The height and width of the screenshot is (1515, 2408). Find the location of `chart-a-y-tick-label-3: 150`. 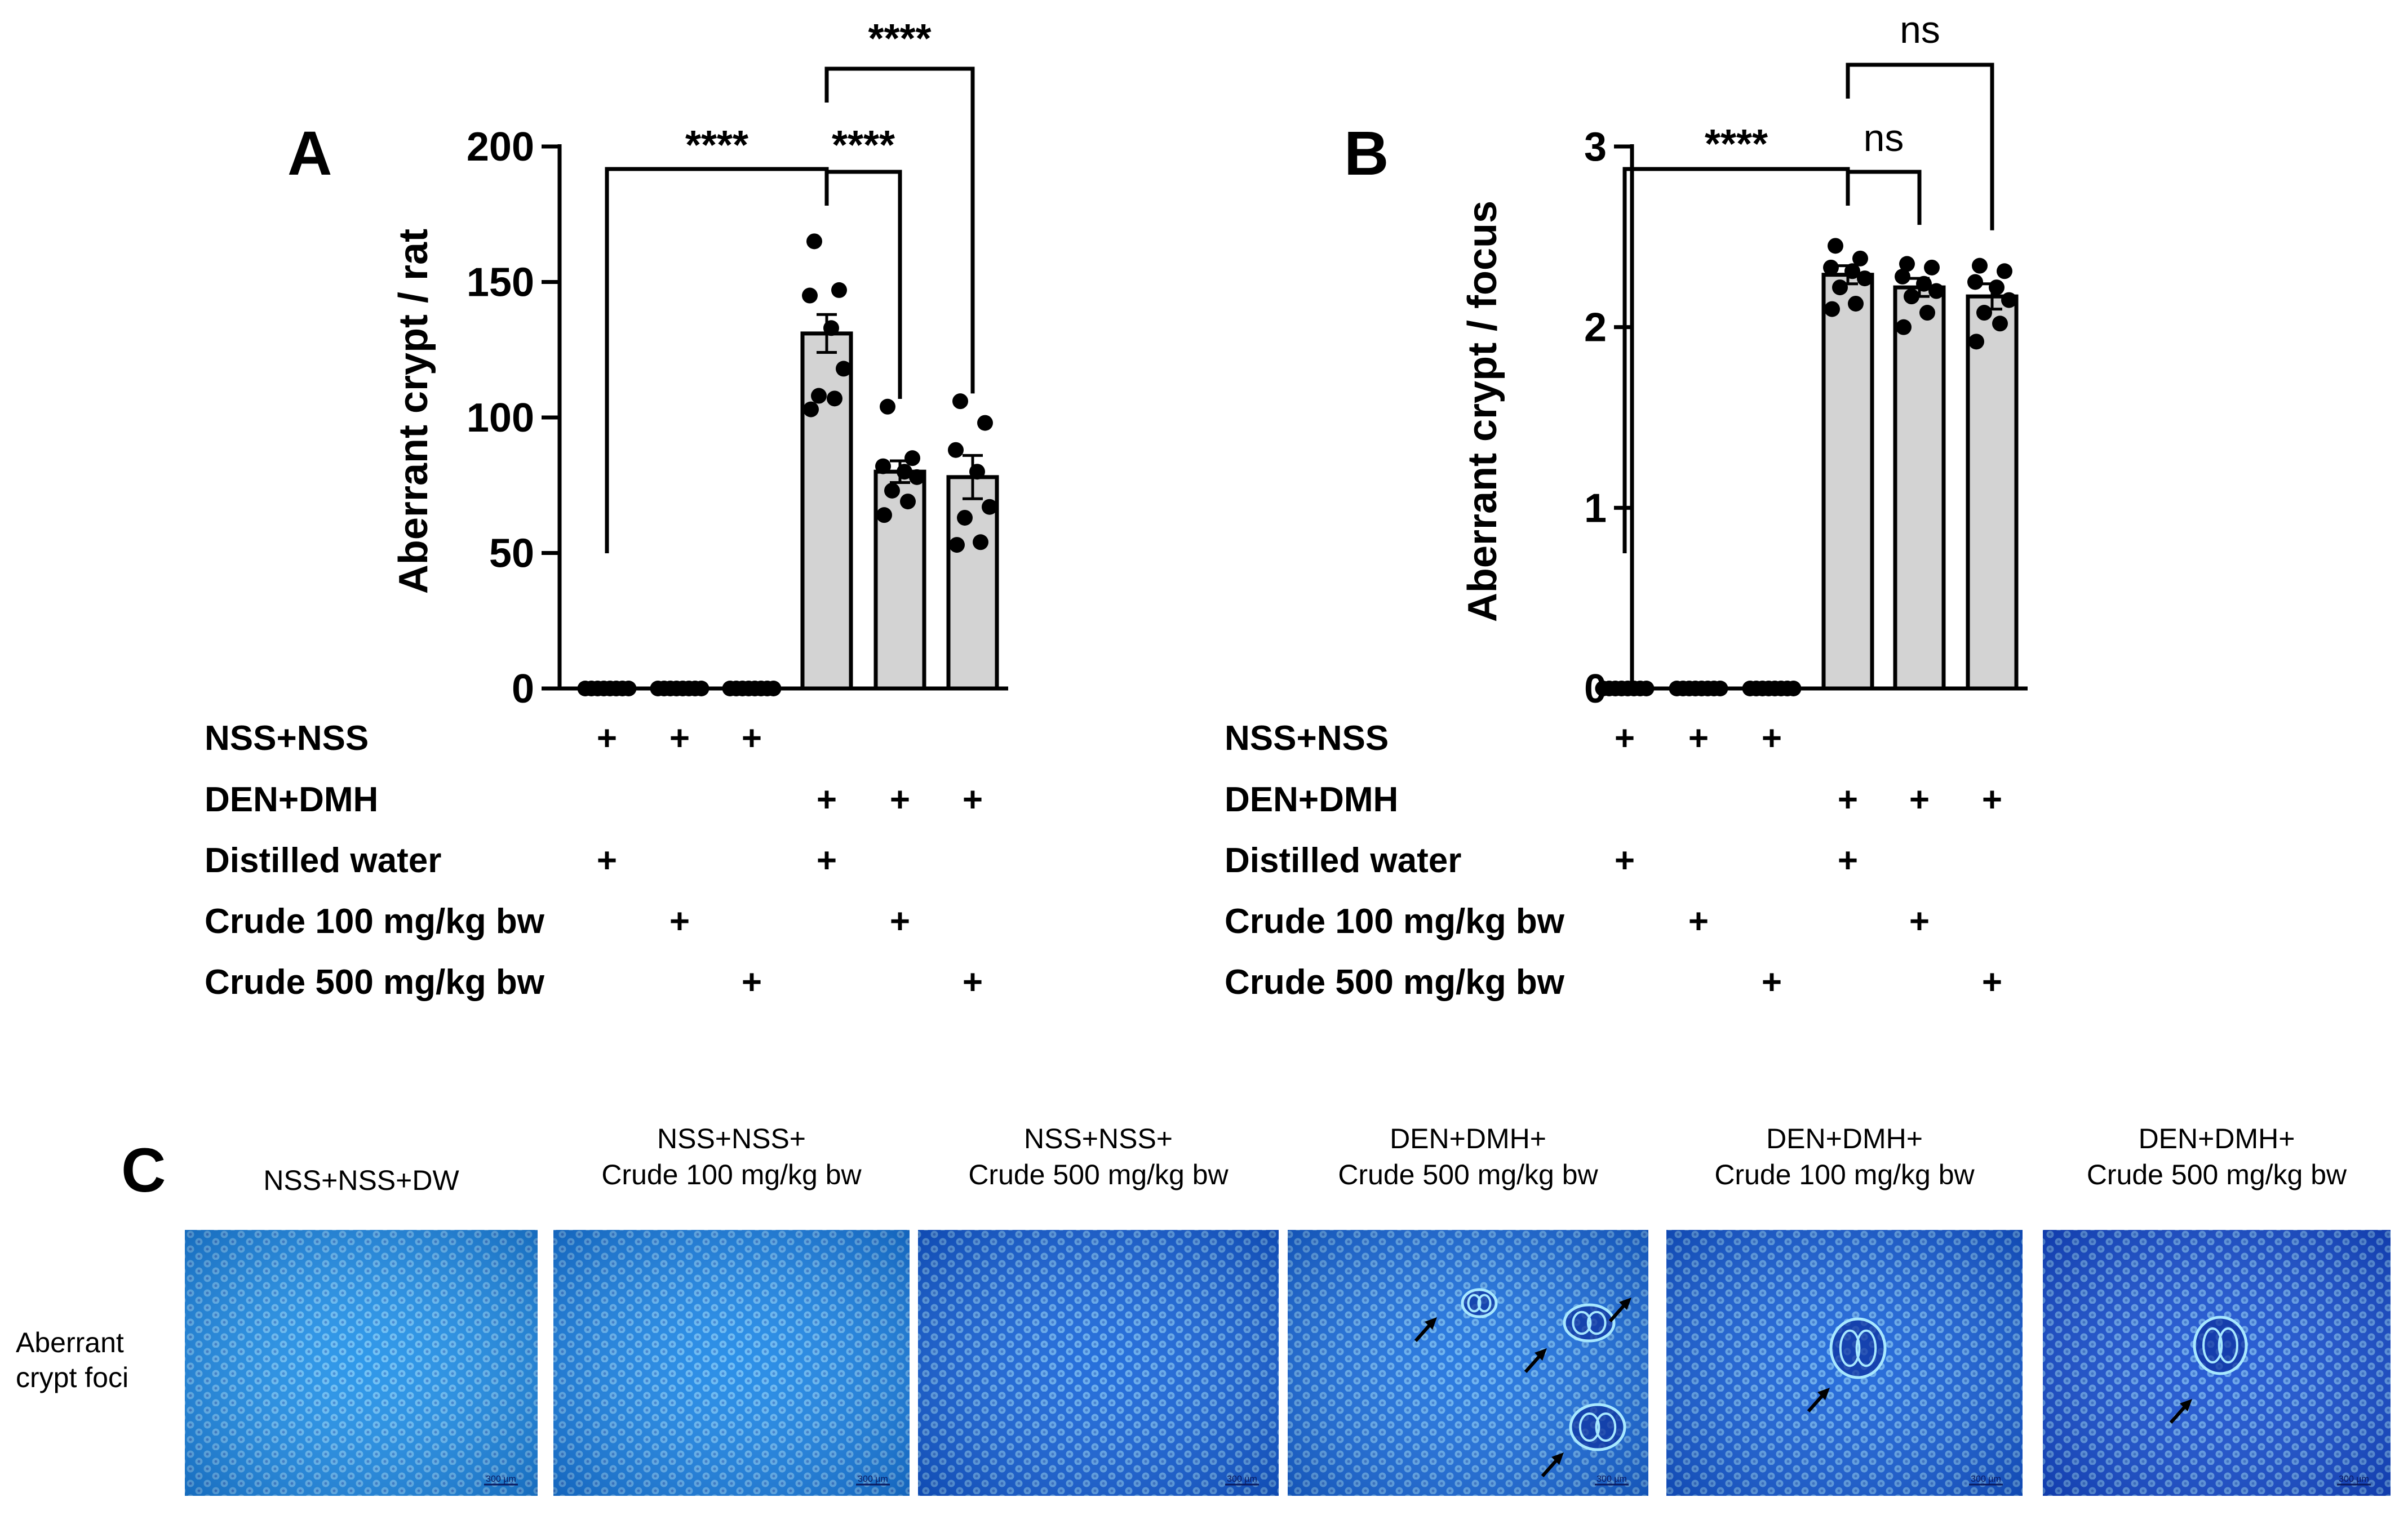

chart-a-y-tick-label-3: 150 is located at coordinates (500, 283).